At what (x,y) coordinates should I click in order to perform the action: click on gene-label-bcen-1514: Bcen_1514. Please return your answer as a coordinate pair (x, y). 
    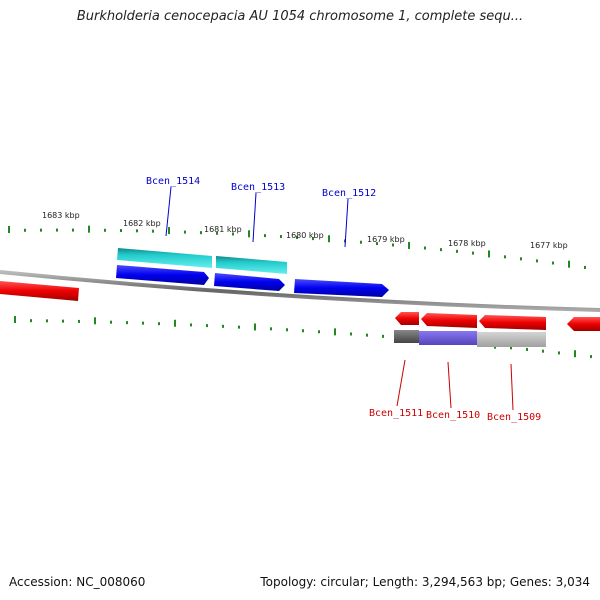
    Looking at the image, I should click on (173, 181).